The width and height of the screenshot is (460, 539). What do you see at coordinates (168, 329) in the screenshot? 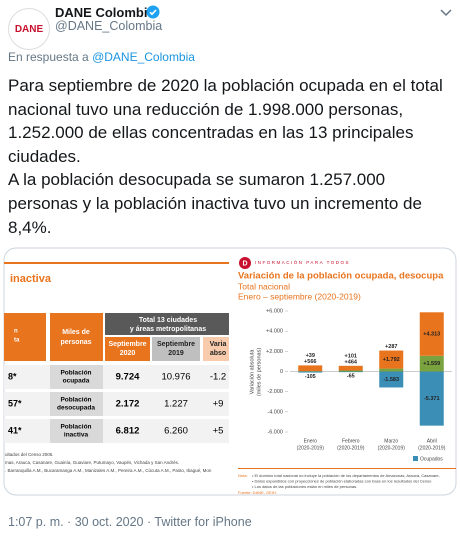
I see `group-header: y áreas metropolitanas` at bounding box center [168, 329].